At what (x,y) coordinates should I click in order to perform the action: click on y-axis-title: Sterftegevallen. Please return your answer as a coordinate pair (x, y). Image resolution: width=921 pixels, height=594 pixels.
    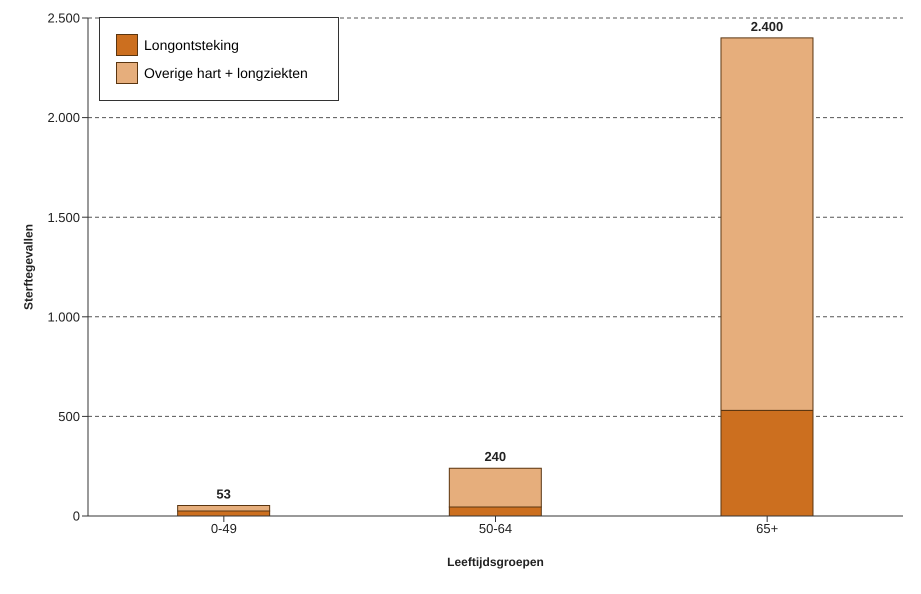
    Looking at the image, I should click on (28, 267).